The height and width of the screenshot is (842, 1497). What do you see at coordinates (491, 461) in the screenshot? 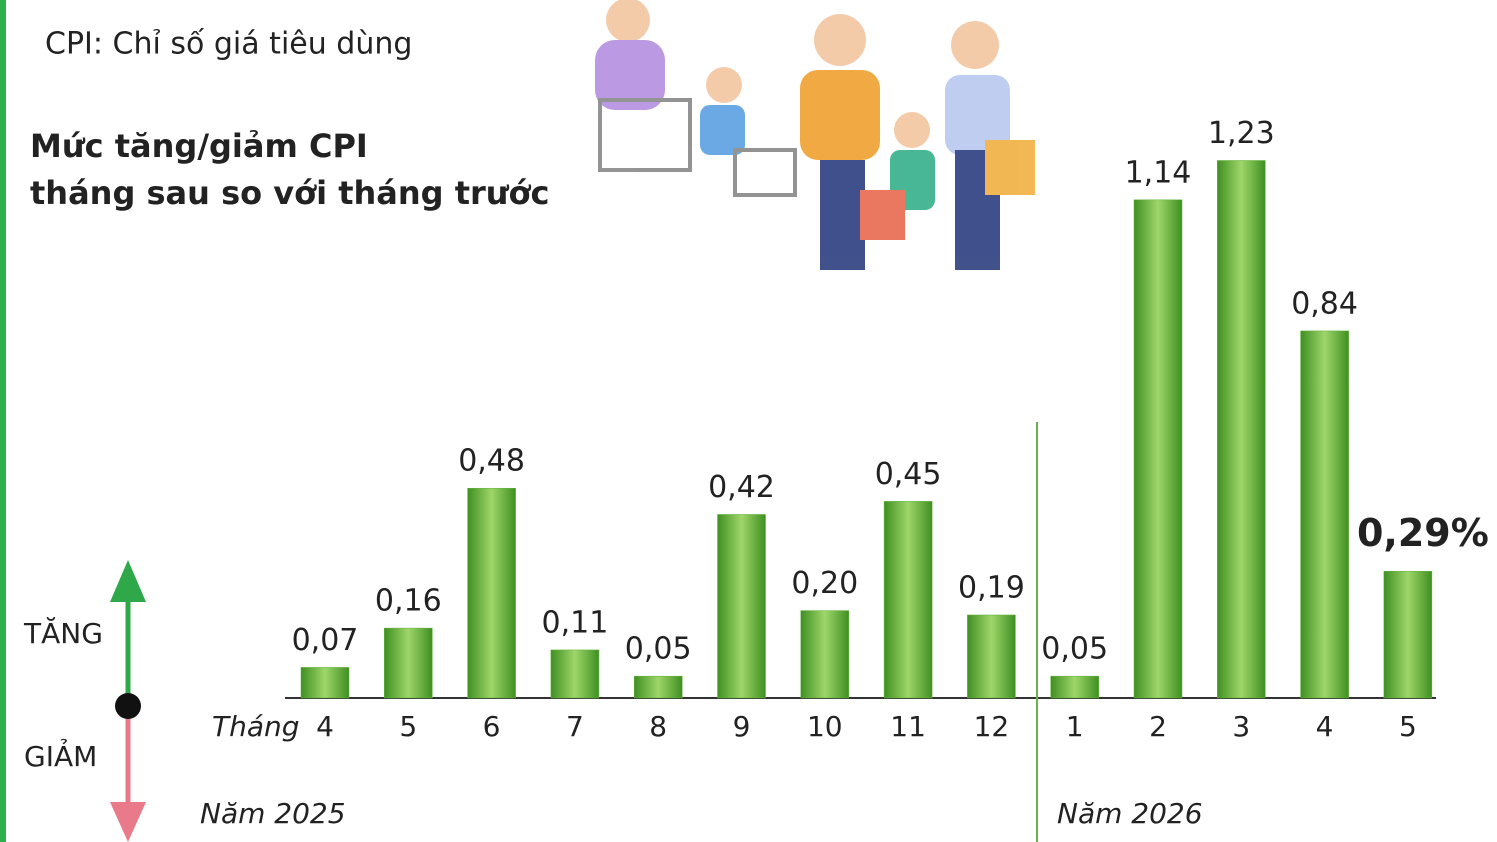
I see `value-label: 0,48` at bounding box center [491, 461].